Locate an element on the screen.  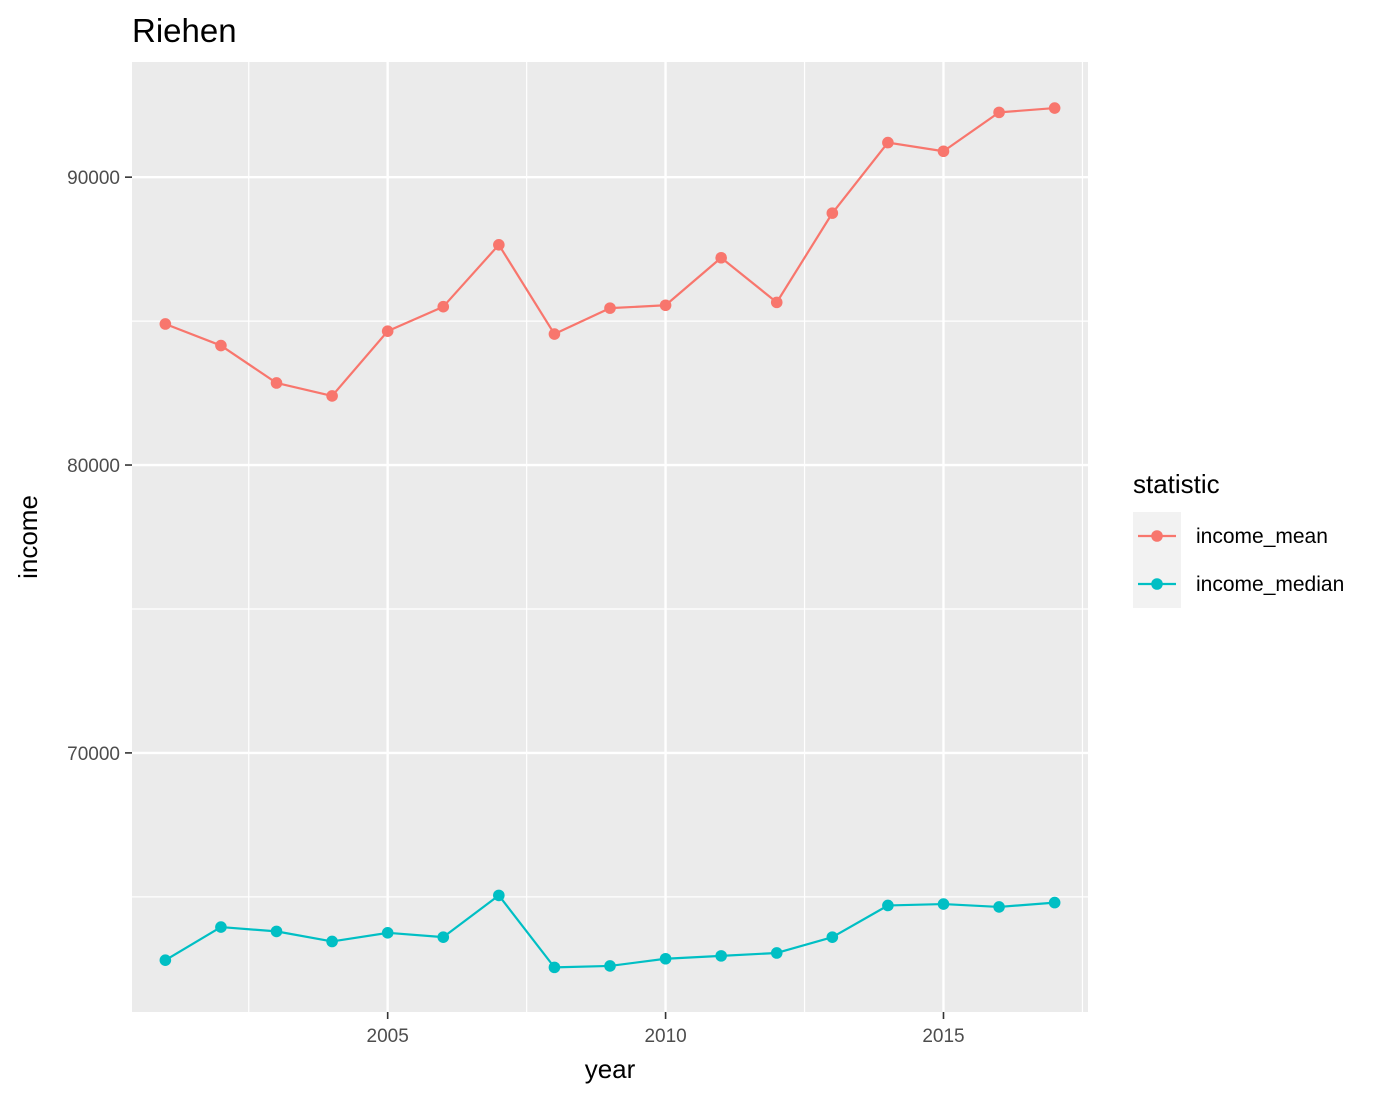
x-tick-label: 2005 is located at coordinates (388, 1036).